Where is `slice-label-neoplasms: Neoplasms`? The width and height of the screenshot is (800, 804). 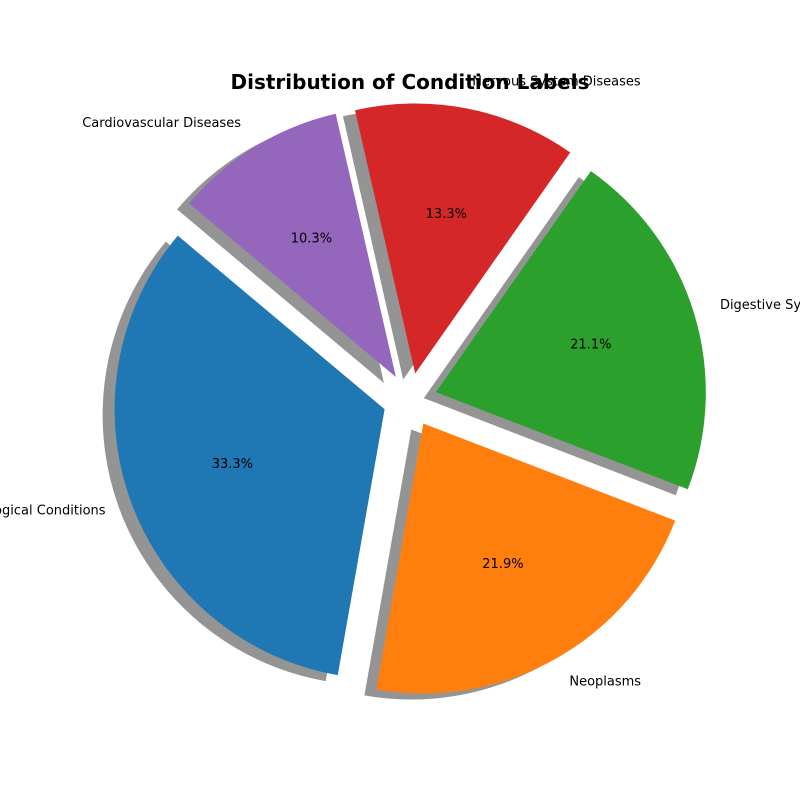 slice-label-neoplasms: Neoplasms is located at coordinates (605, 682).